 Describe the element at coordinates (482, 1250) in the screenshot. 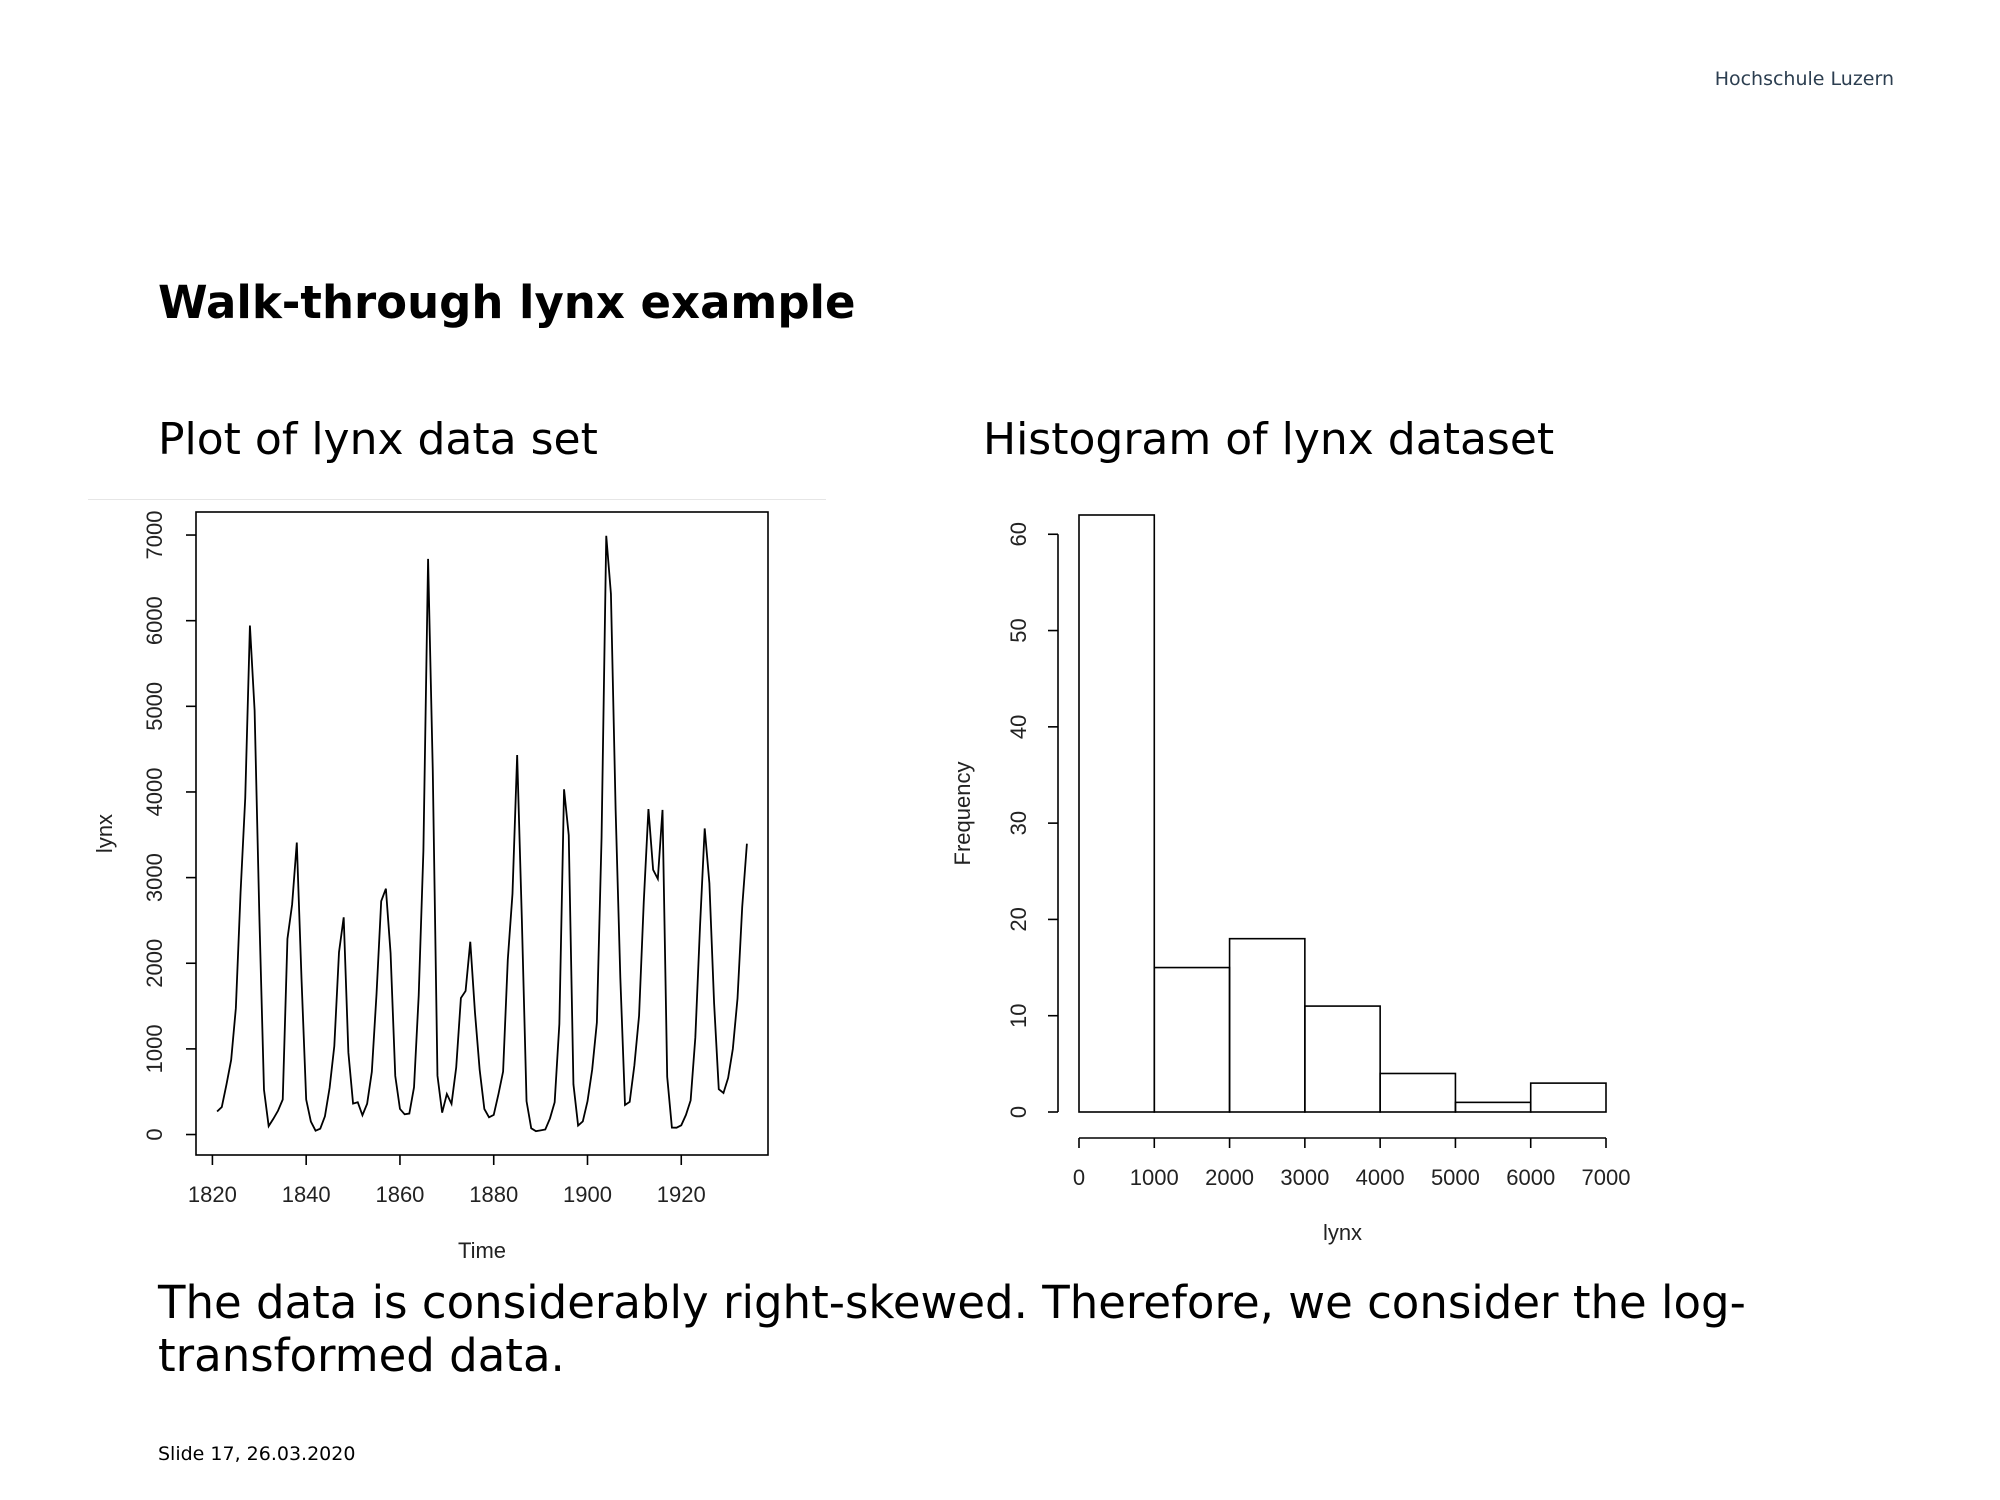

I see `x-axis-label: Time` at that location.